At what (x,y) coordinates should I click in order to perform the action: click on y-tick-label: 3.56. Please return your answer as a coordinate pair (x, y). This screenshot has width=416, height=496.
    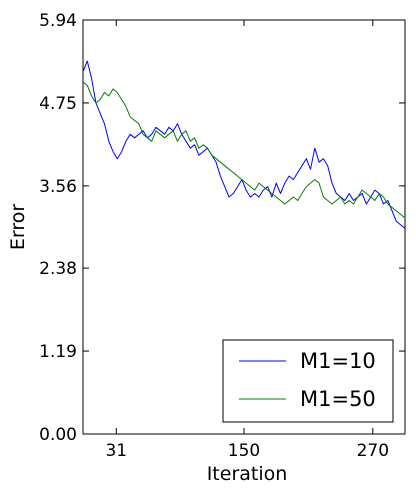
    Looking at the image, I should click on (58, 187).